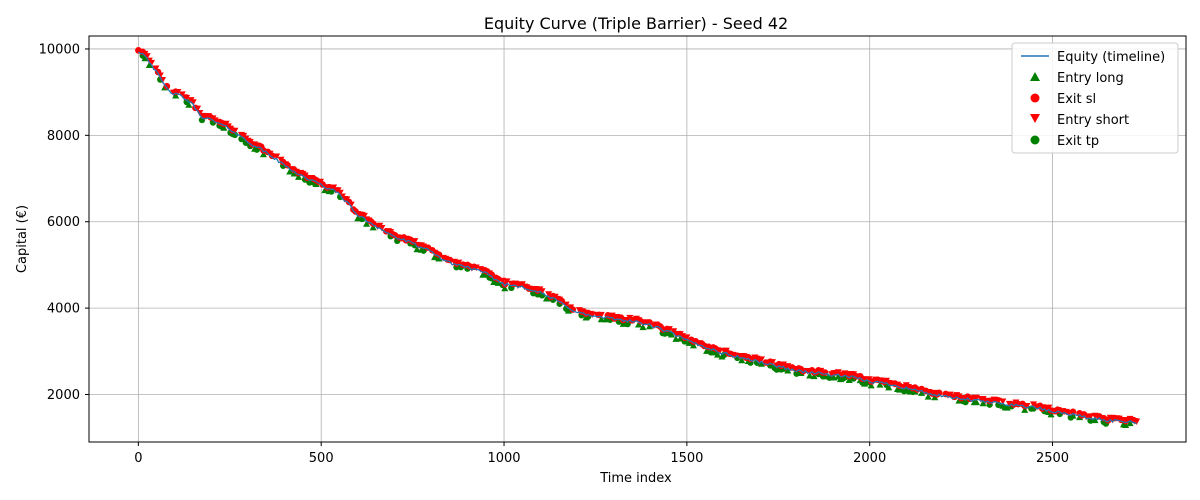 This screenshot has height=500, width=1200. I want to click on chart-title: Equity Curve (Triple Barrier) - Seed 42, so click(636, 23).